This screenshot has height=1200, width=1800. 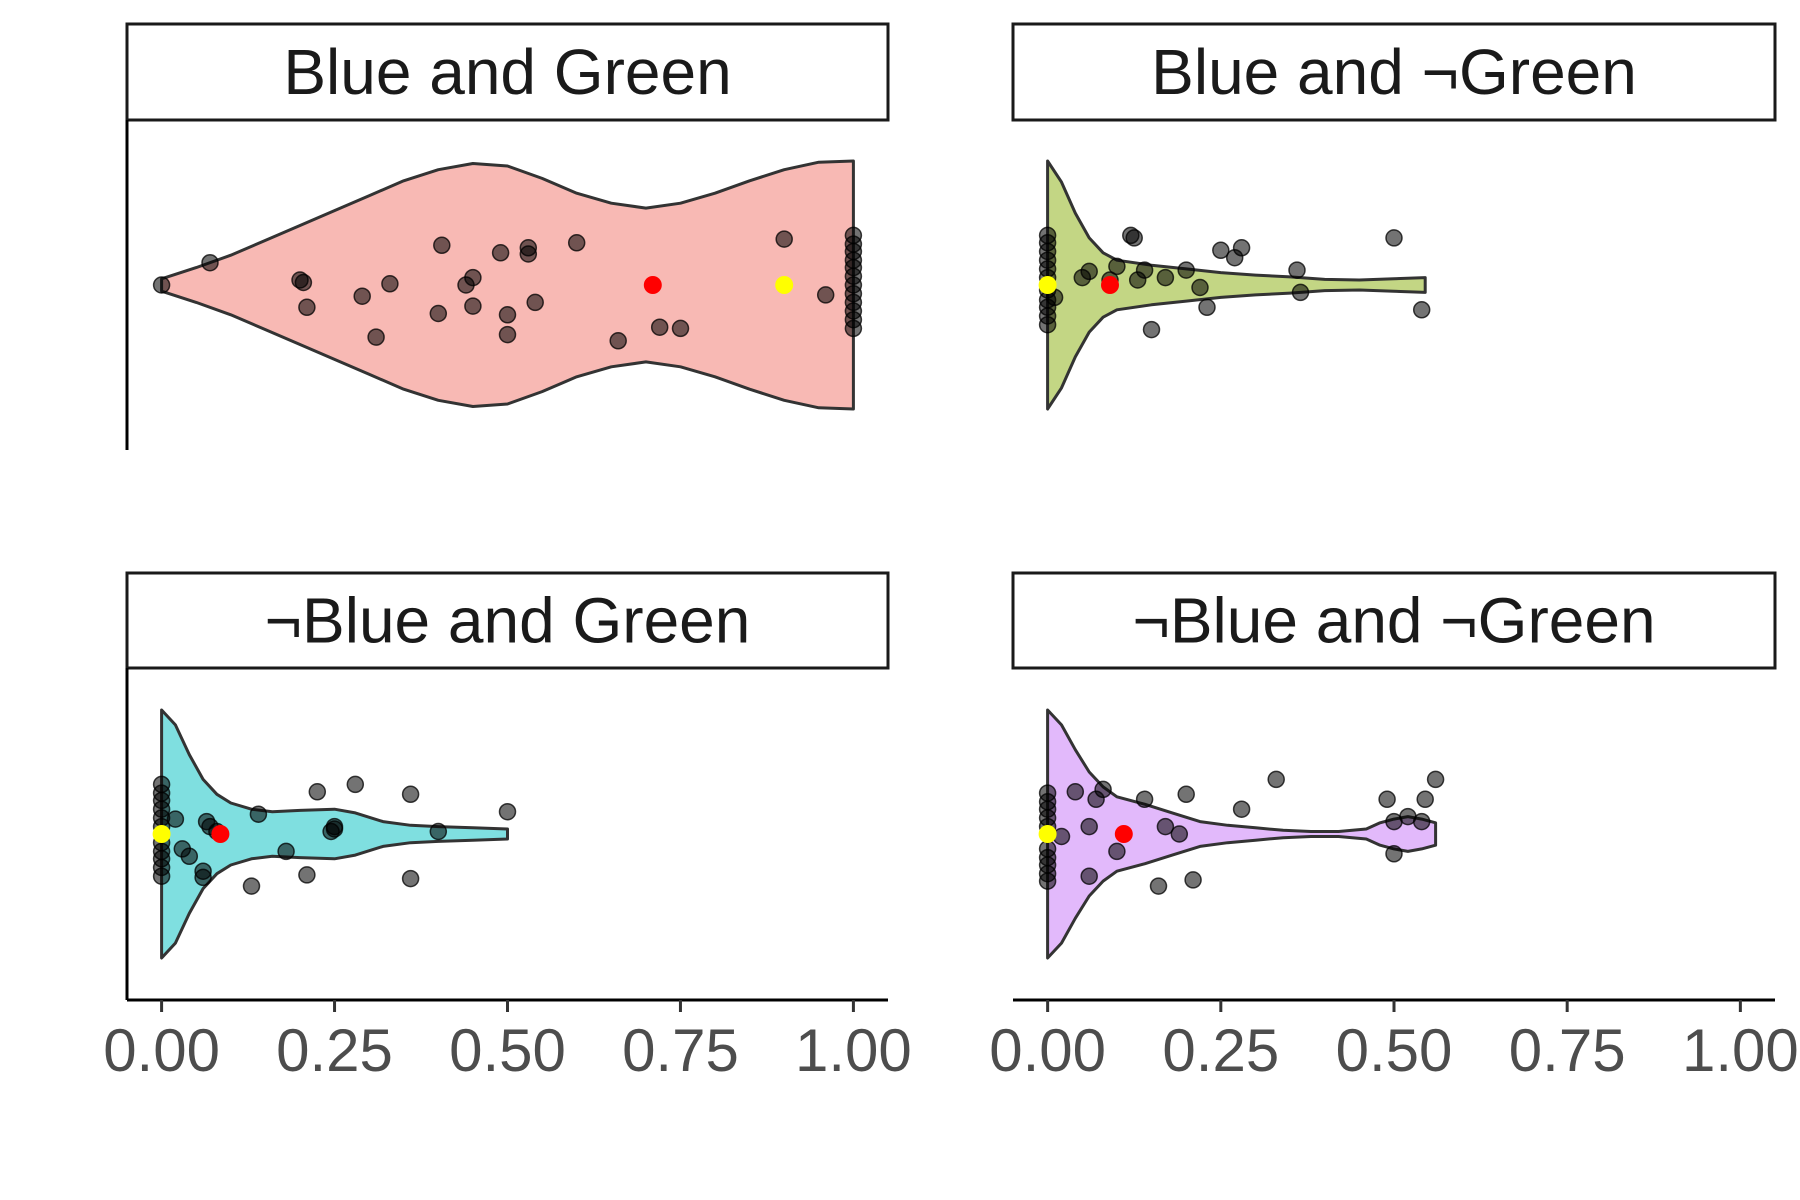 I want to click on strip-title: ¬Blue and ¬Green, so click(x=1393, y=621).